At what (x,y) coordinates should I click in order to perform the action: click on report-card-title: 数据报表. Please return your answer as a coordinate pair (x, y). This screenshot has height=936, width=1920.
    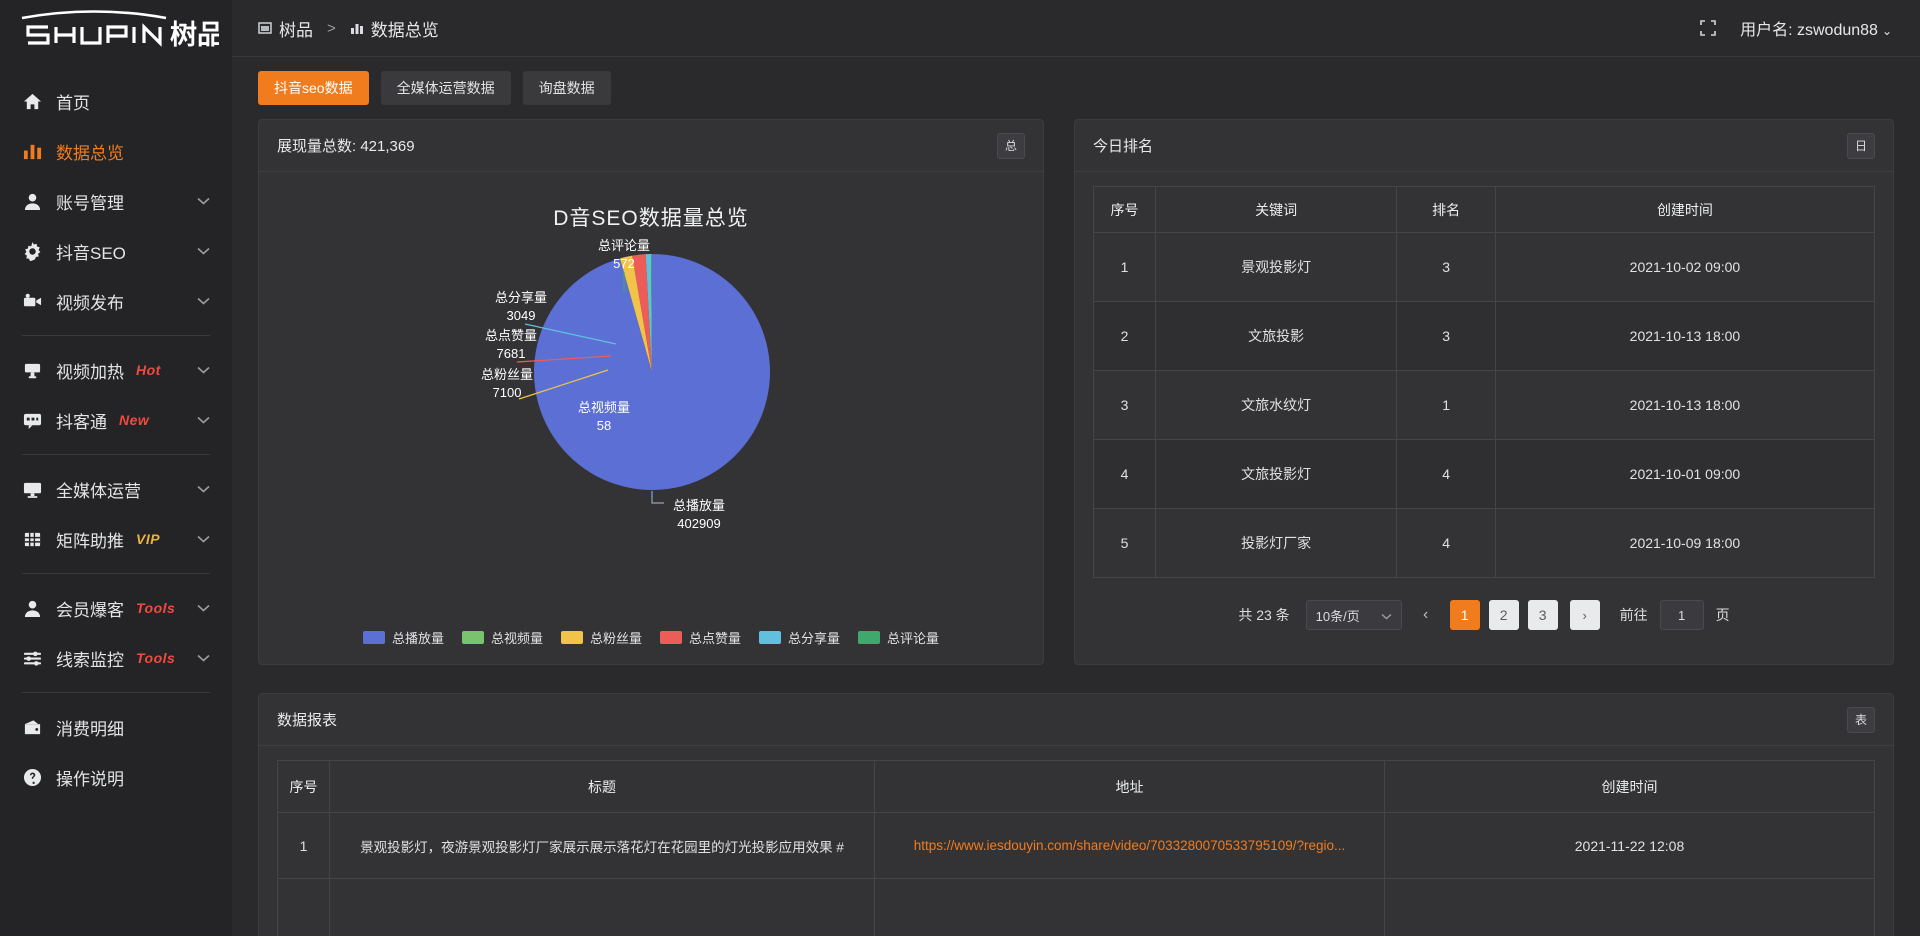
    Looking at the image, I should click on (307, 720).